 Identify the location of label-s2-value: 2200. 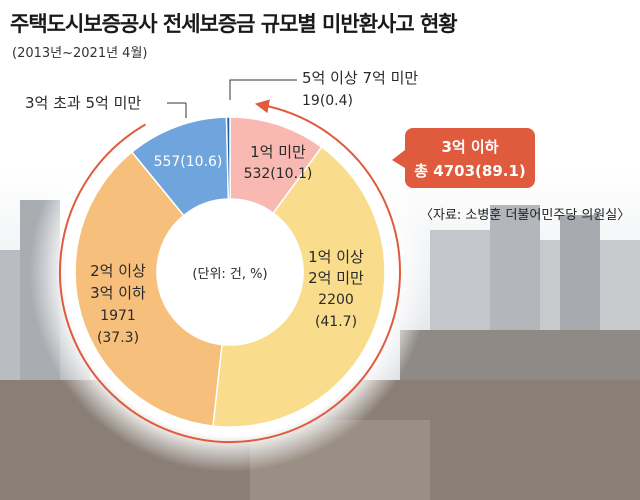
(336, 300).